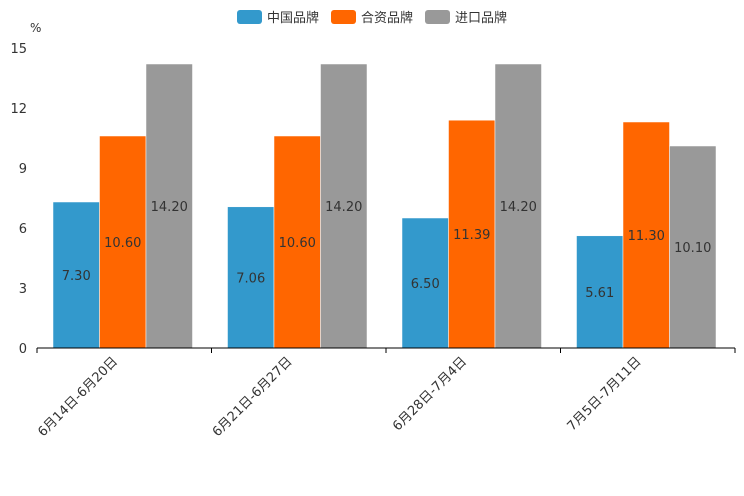 The width and height of the screenshot is (744, 496). Describe the element at coordinates (36, 28) in the screenshot. I see `y-axis-unit: %` at that location.